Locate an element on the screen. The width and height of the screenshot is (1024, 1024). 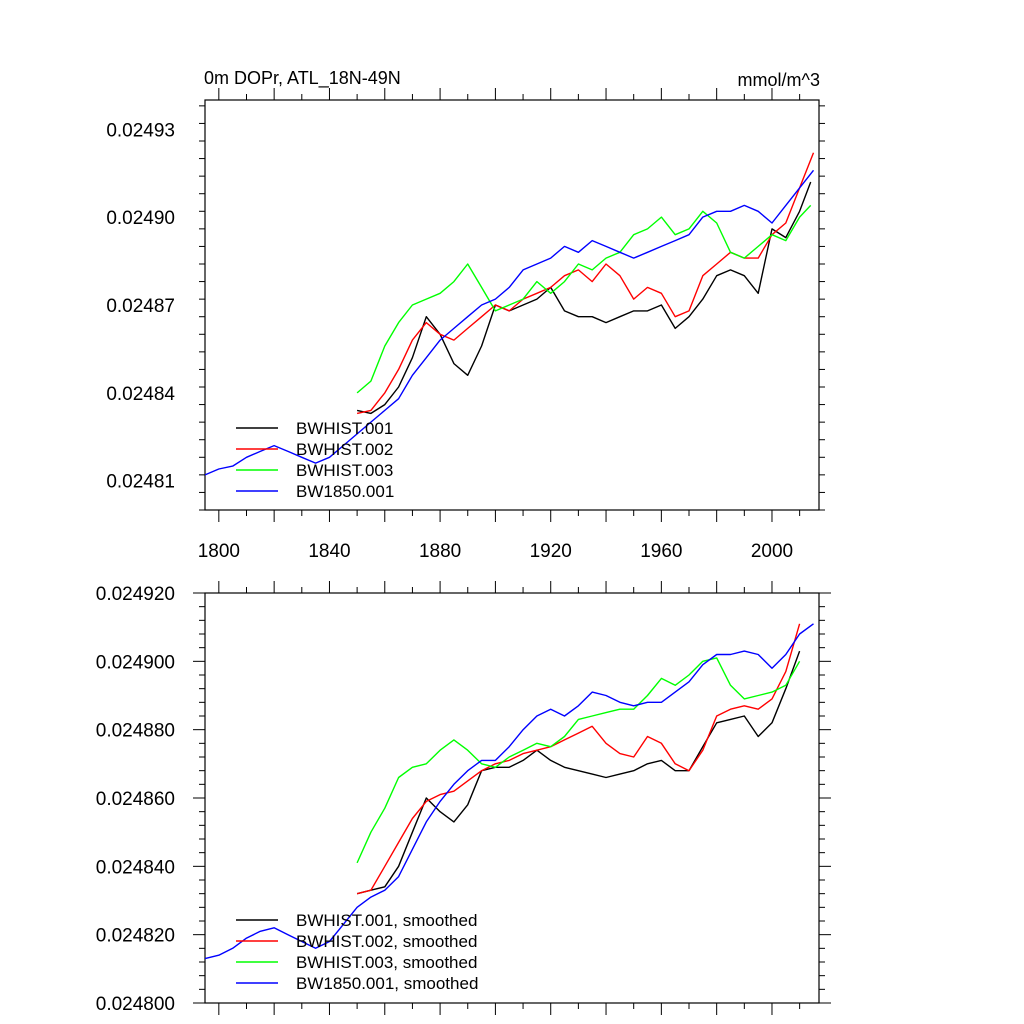
legend-entry: BW1850.001 is located at coordinates (345, 491).